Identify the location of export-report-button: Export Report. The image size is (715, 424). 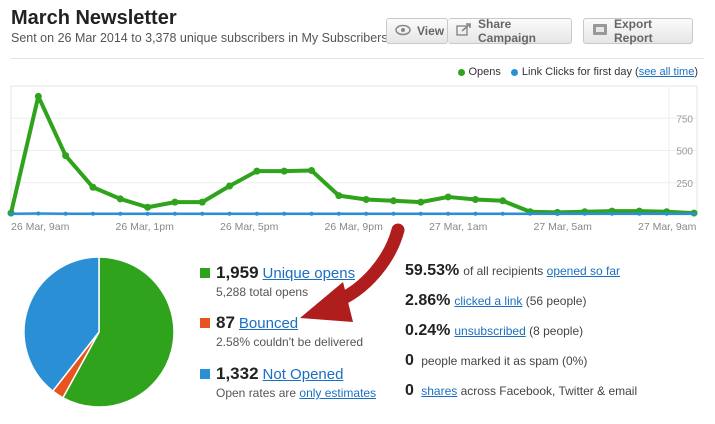
(638, 31).